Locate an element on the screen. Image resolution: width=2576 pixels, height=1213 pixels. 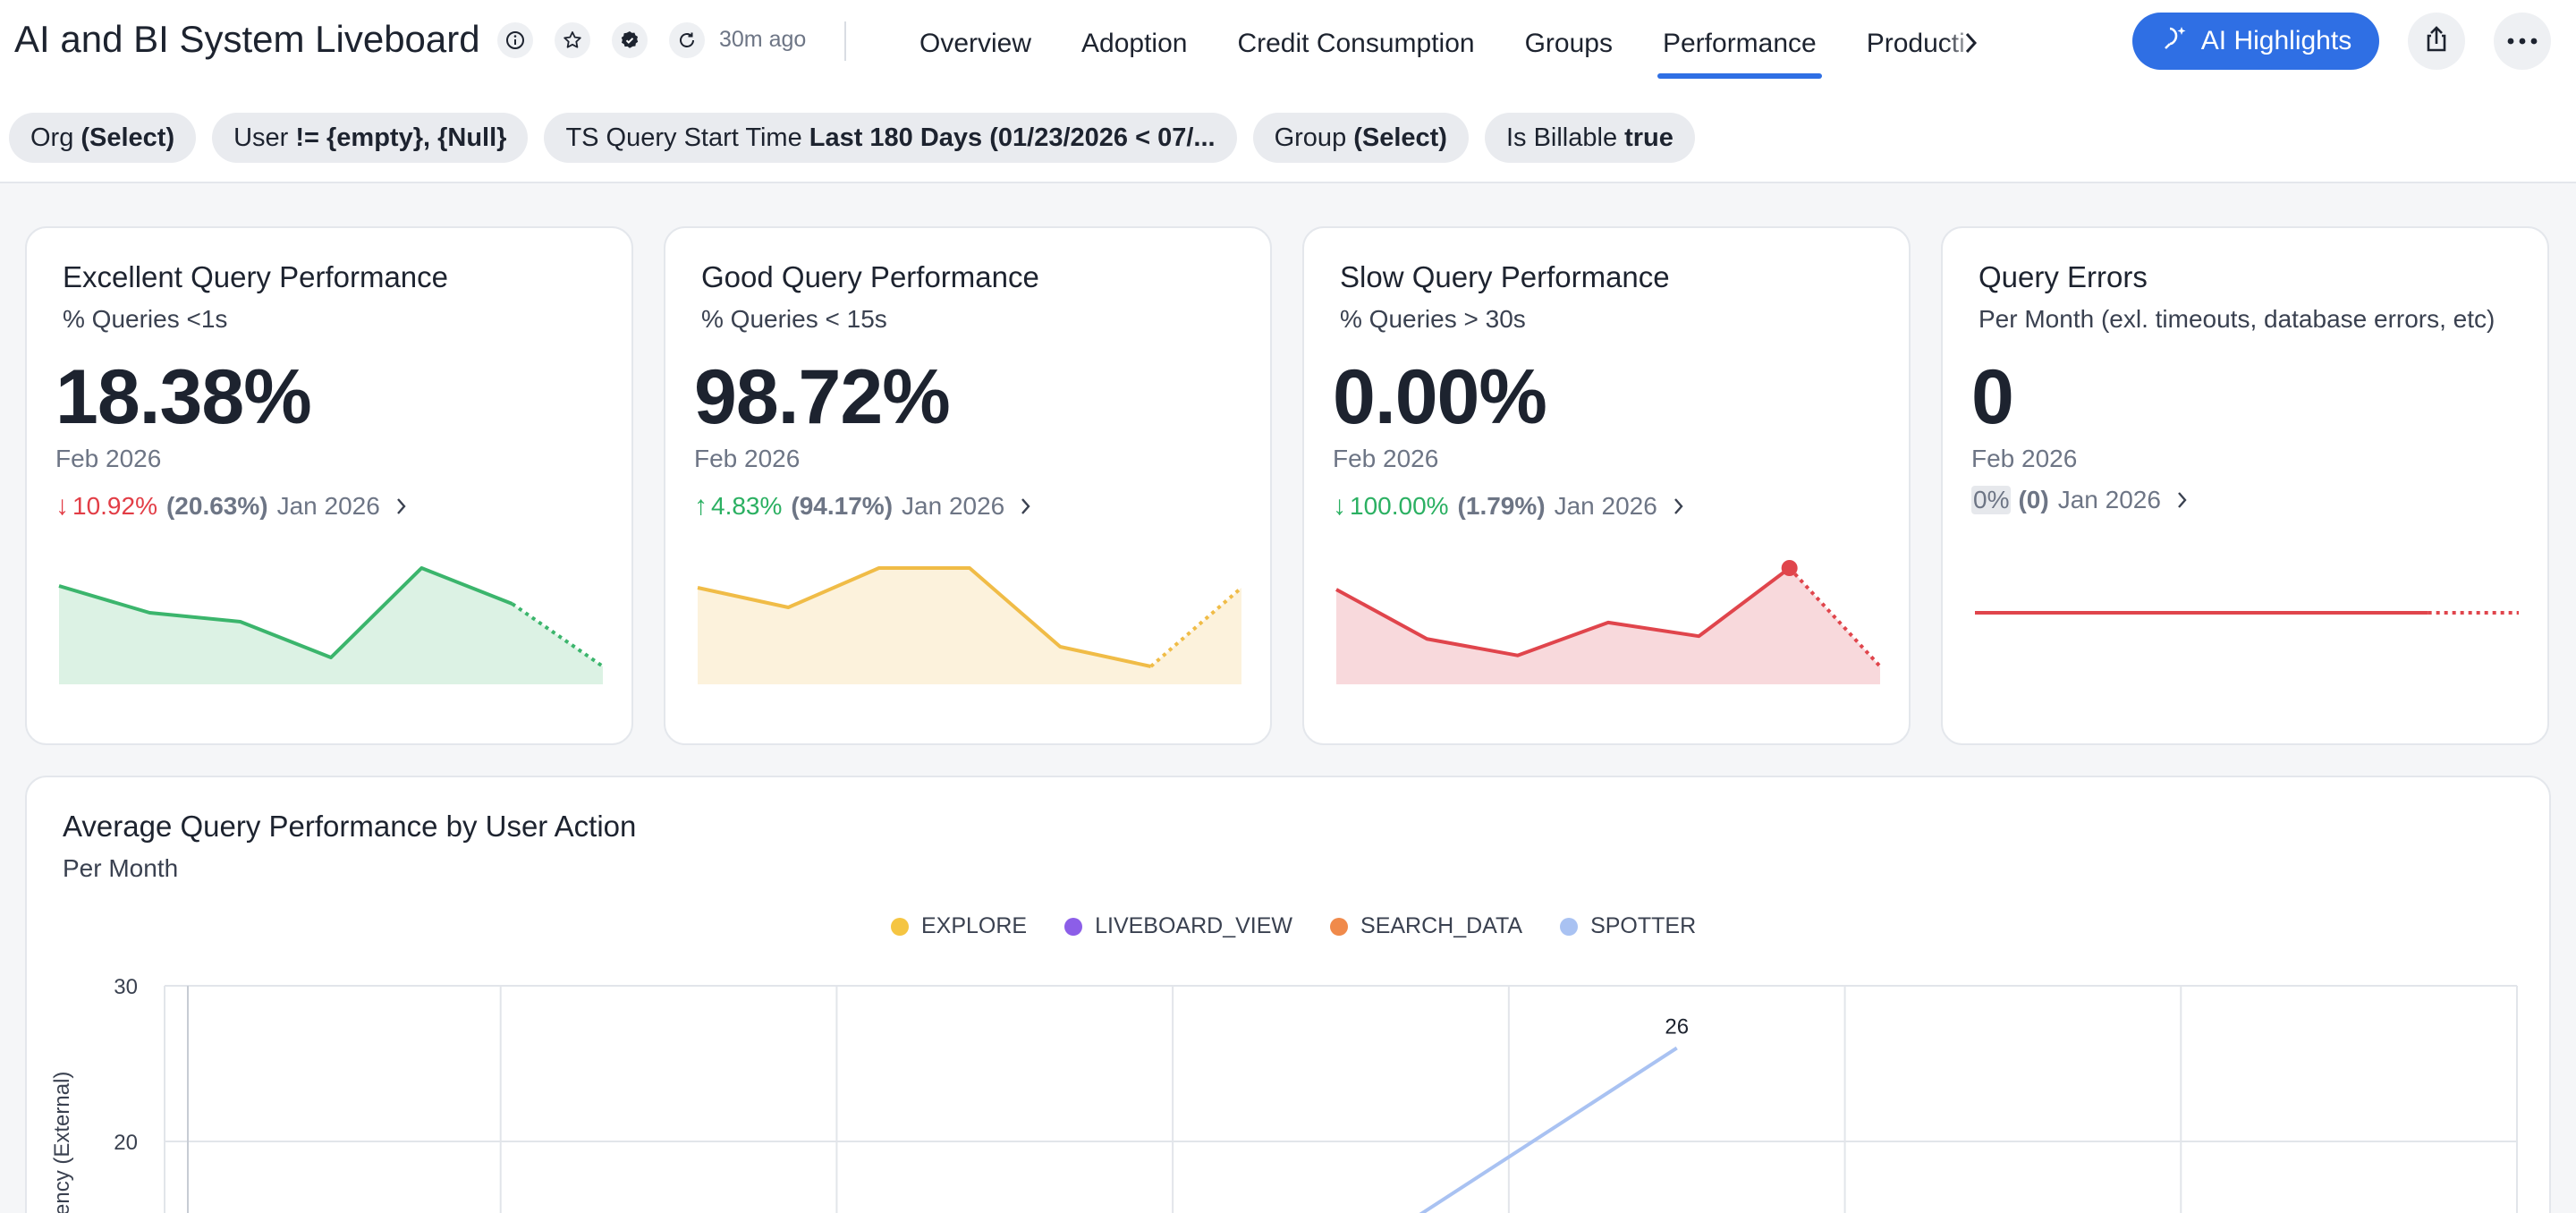
kpi-change: 10.92% is located at coordinates (114, 506).